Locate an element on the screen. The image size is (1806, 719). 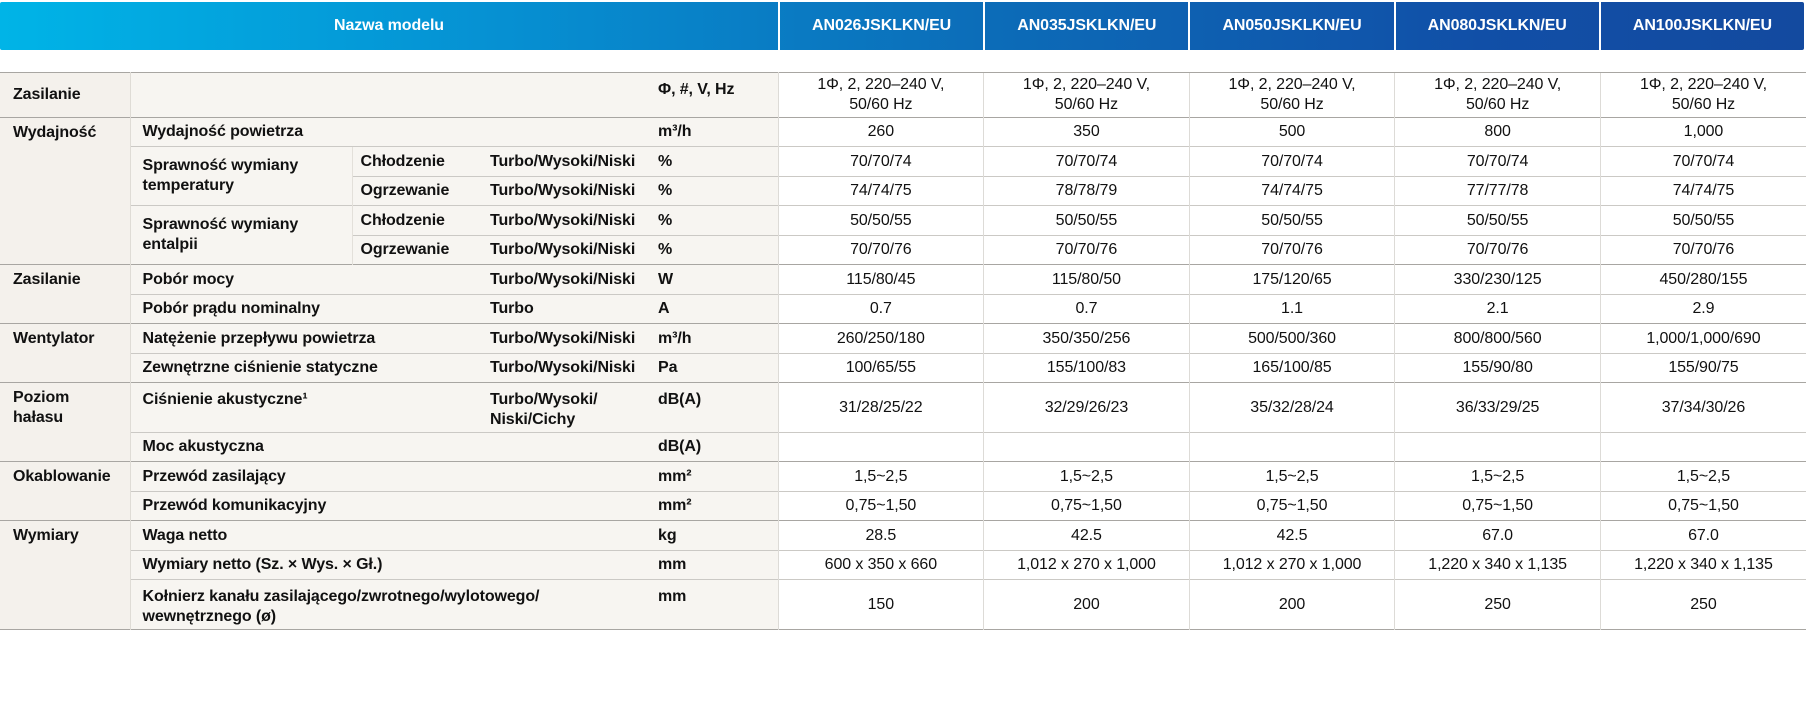
spec-value: 500 is located at coordinates (1291, 132).